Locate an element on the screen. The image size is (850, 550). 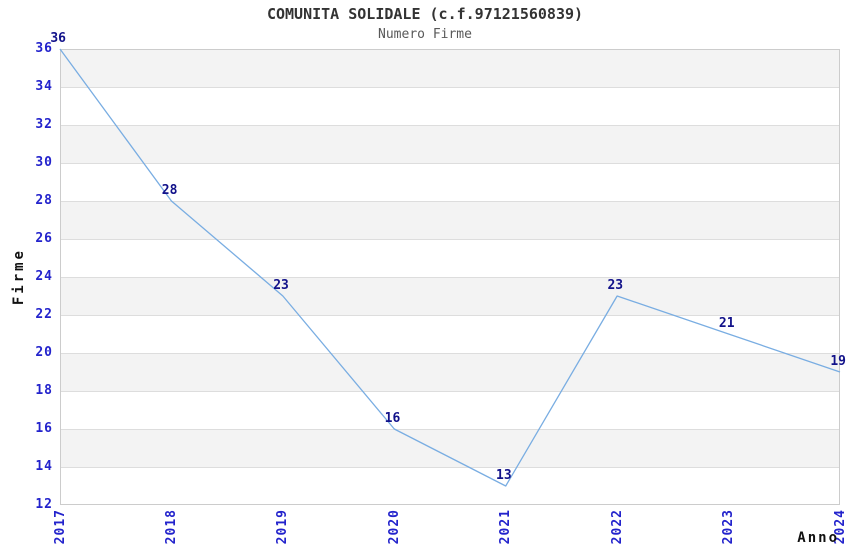
y-axis-title: Firme is located at coordinates (19, 277).